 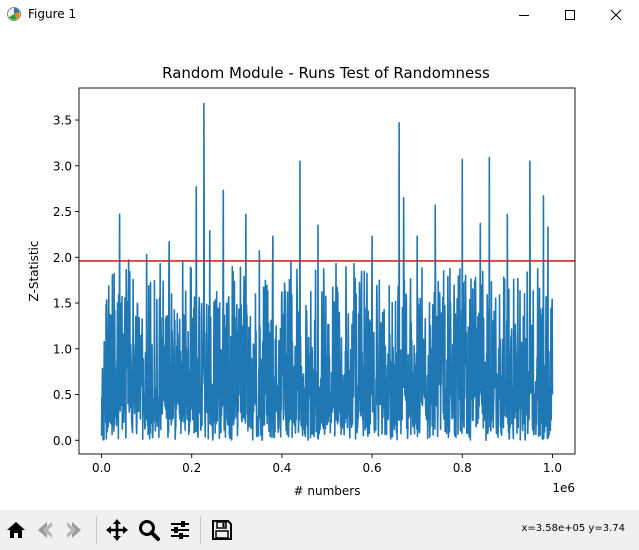 I want to click on configure-subplots-icon, so click(x=180, y=530).